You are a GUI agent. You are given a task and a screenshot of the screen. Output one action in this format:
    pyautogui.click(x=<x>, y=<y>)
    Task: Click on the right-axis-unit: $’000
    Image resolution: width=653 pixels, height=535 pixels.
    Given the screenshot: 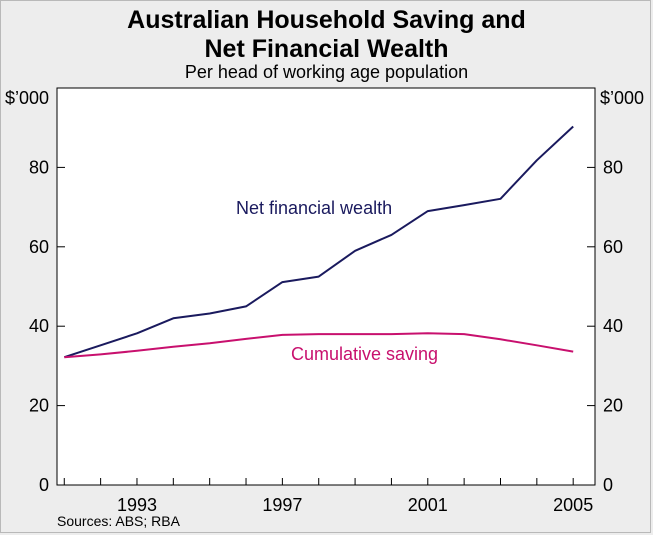 What is the action you would take?
    pyautogui.click(x=622, y=98)
    